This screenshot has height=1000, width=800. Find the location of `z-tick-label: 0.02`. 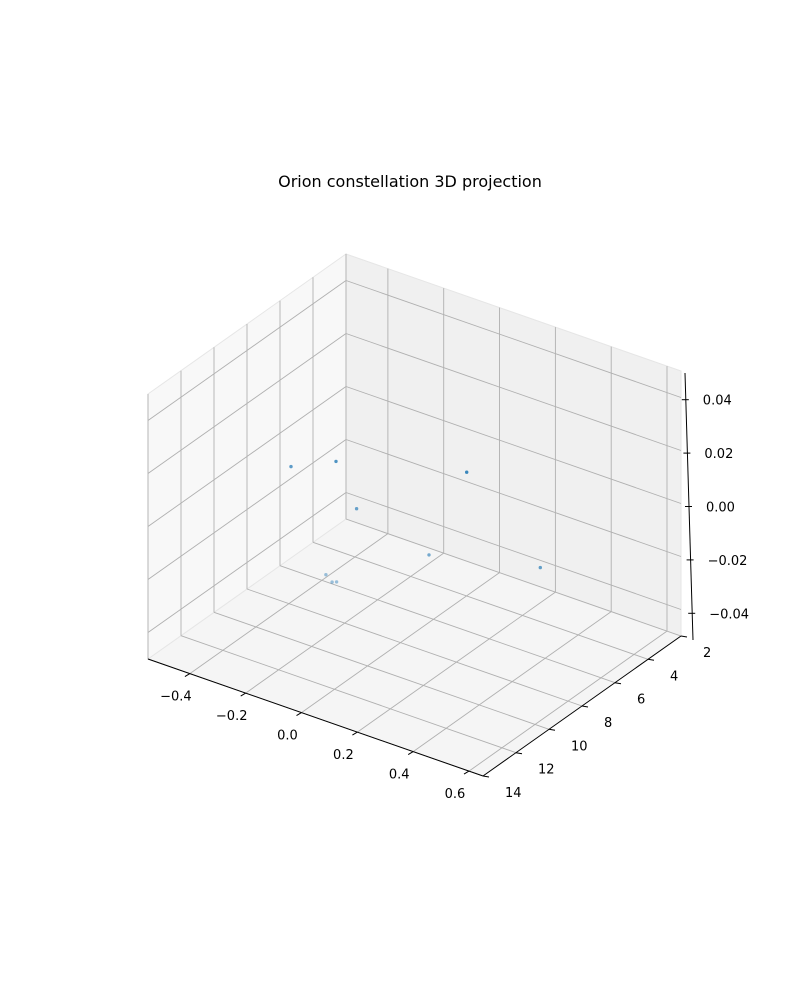

z-tick-label: 0.02 is located at coordinates (718, 454).